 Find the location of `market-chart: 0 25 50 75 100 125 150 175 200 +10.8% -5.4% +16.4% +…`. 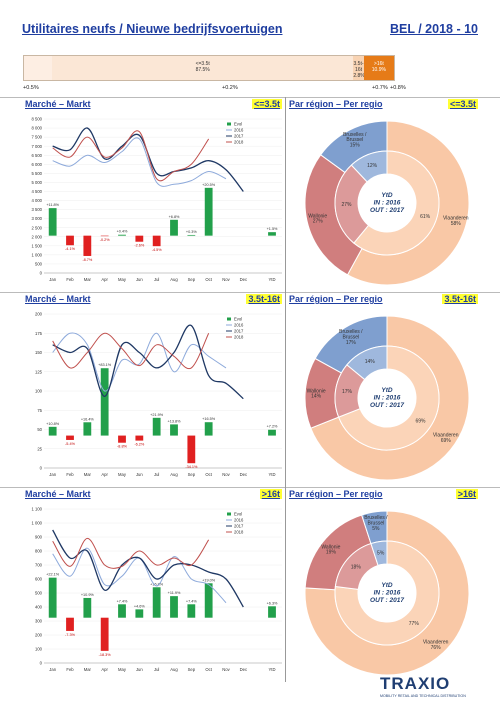

market-chart: 0 25 50 75 100 125 150 175 200 +10.8% -5.4% +16.4% +… is located at coordinates (158, 394).